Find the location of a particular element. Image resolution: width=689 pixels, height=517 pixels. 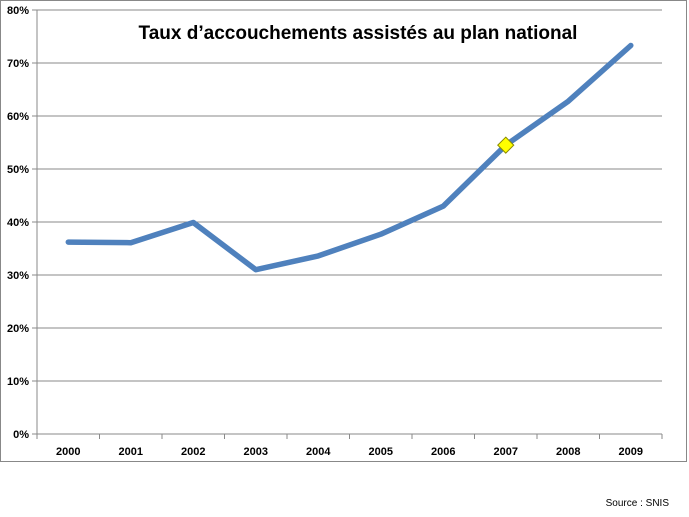

x-tick-label: 2002 is located at coordinates (193, 452).